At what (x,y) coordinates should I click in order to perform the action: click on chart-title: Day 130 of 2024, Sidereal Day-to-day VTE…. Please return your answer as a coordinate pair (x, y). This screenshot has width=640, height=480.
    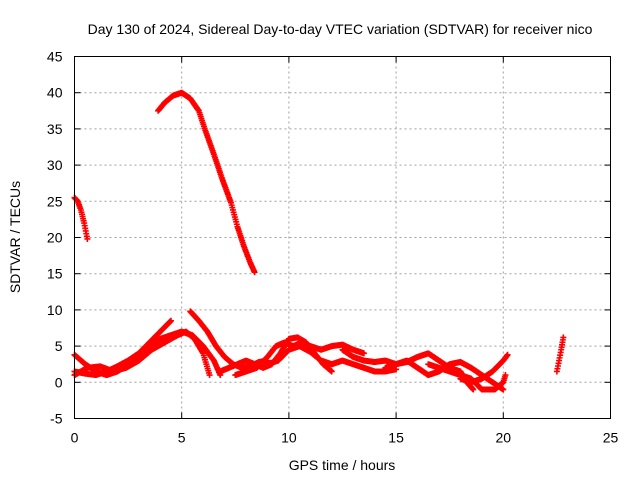
    Looking at the image, I should click on (340, 29).